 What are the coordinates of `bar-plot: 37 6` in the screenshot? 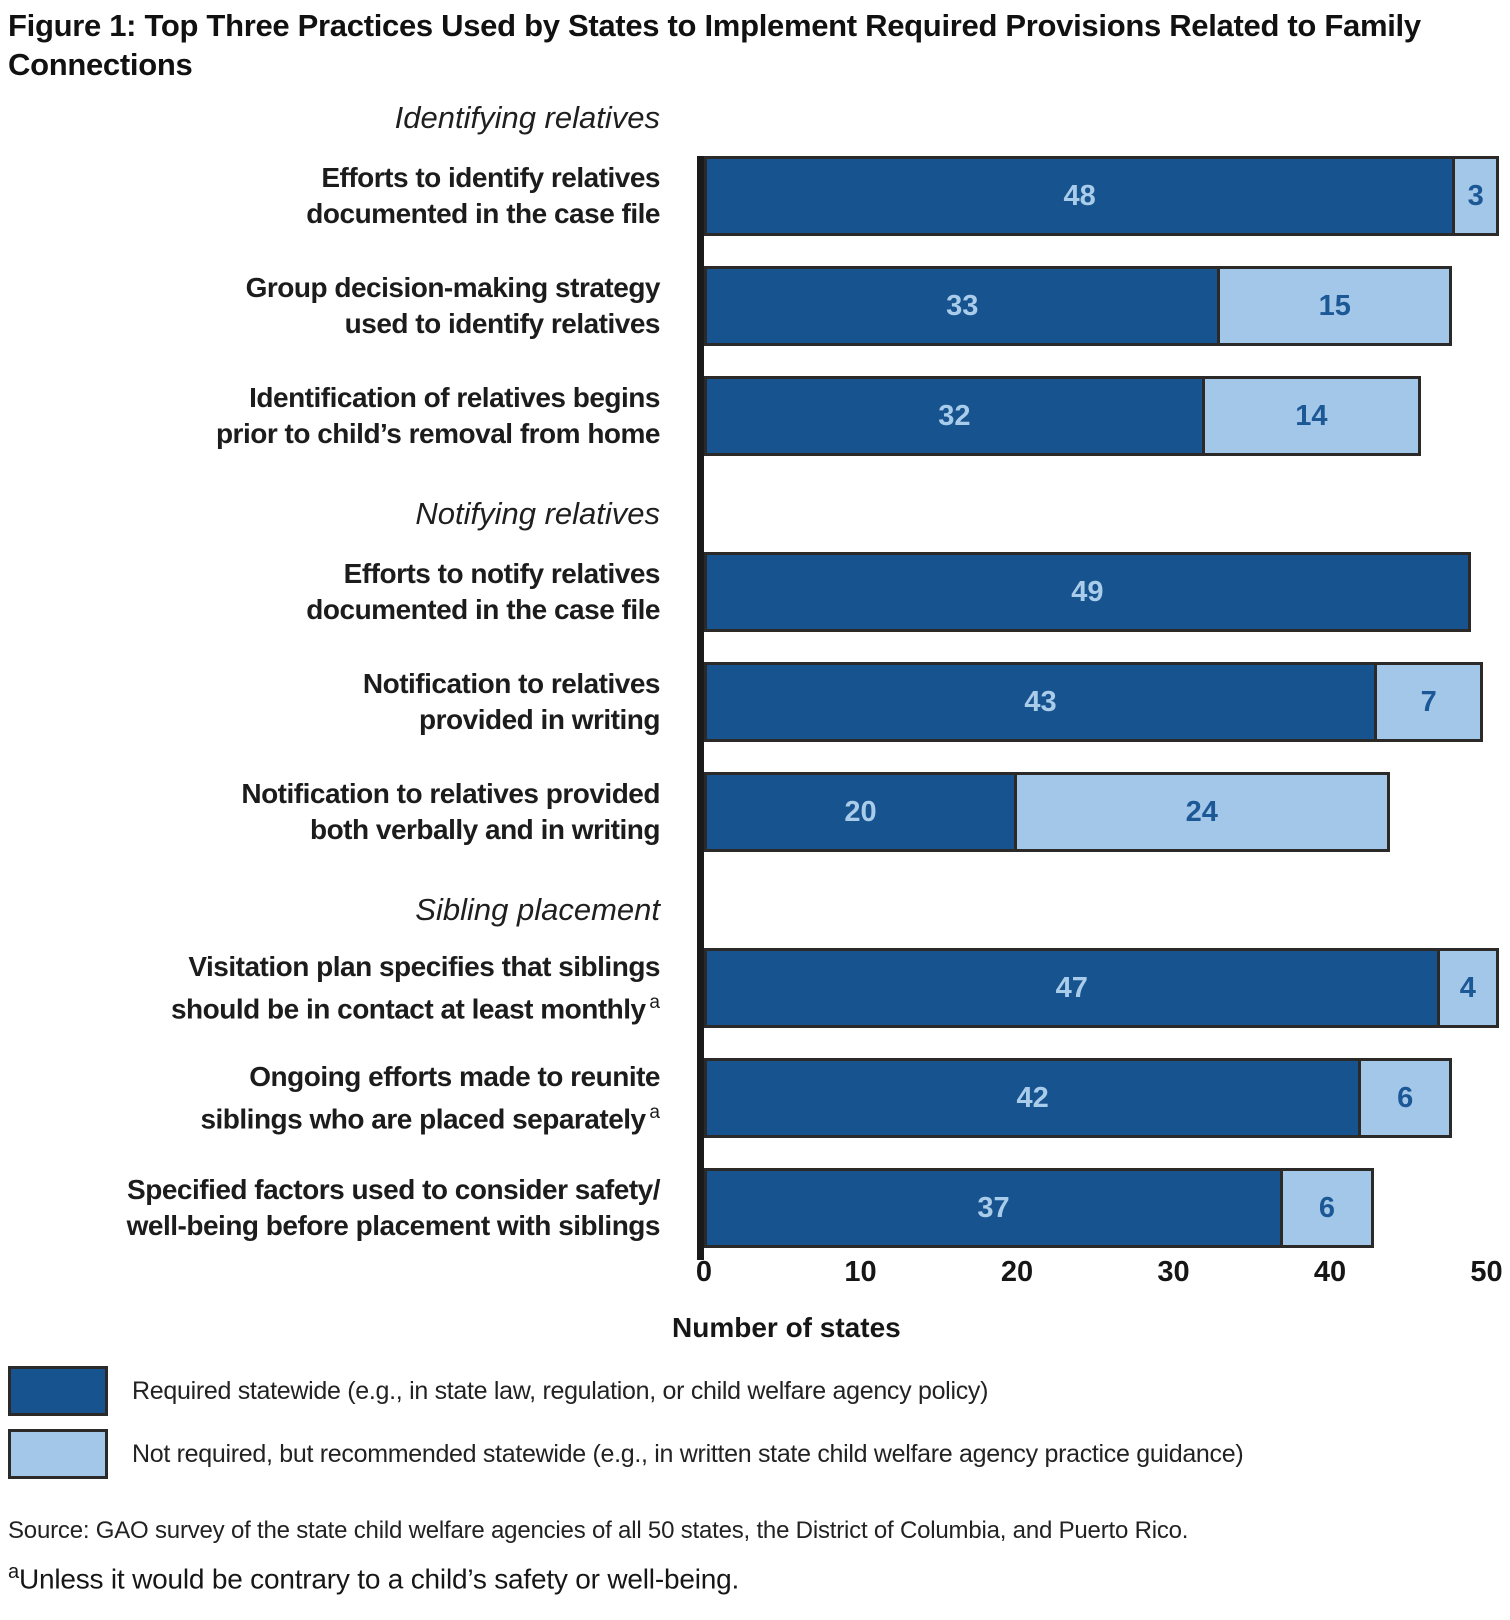 It's located at (1039, 1208).